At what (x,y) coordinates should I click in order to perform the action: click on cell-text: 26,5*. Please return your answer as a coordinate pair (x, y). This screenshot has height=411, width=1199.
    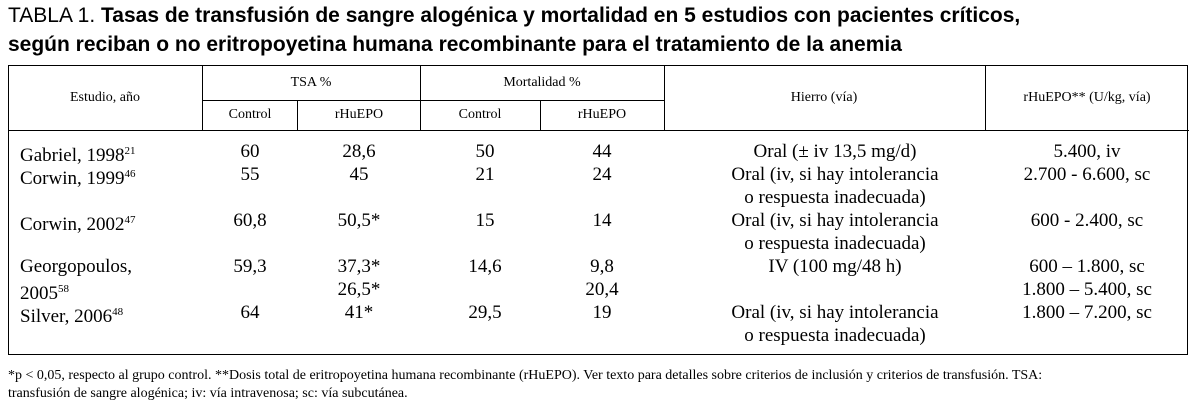
    Looking at the image, I should click on (359, 289).